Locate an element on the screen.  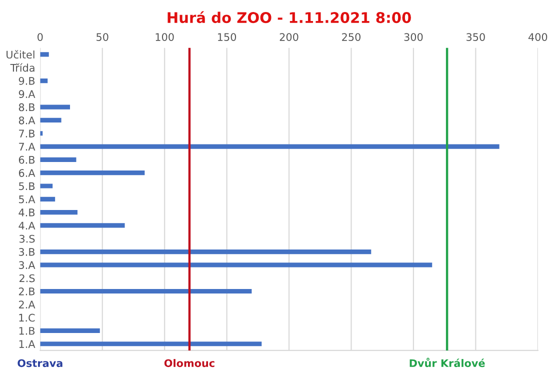
y-tick-label: 6.A is located at coordinates (27, 173).